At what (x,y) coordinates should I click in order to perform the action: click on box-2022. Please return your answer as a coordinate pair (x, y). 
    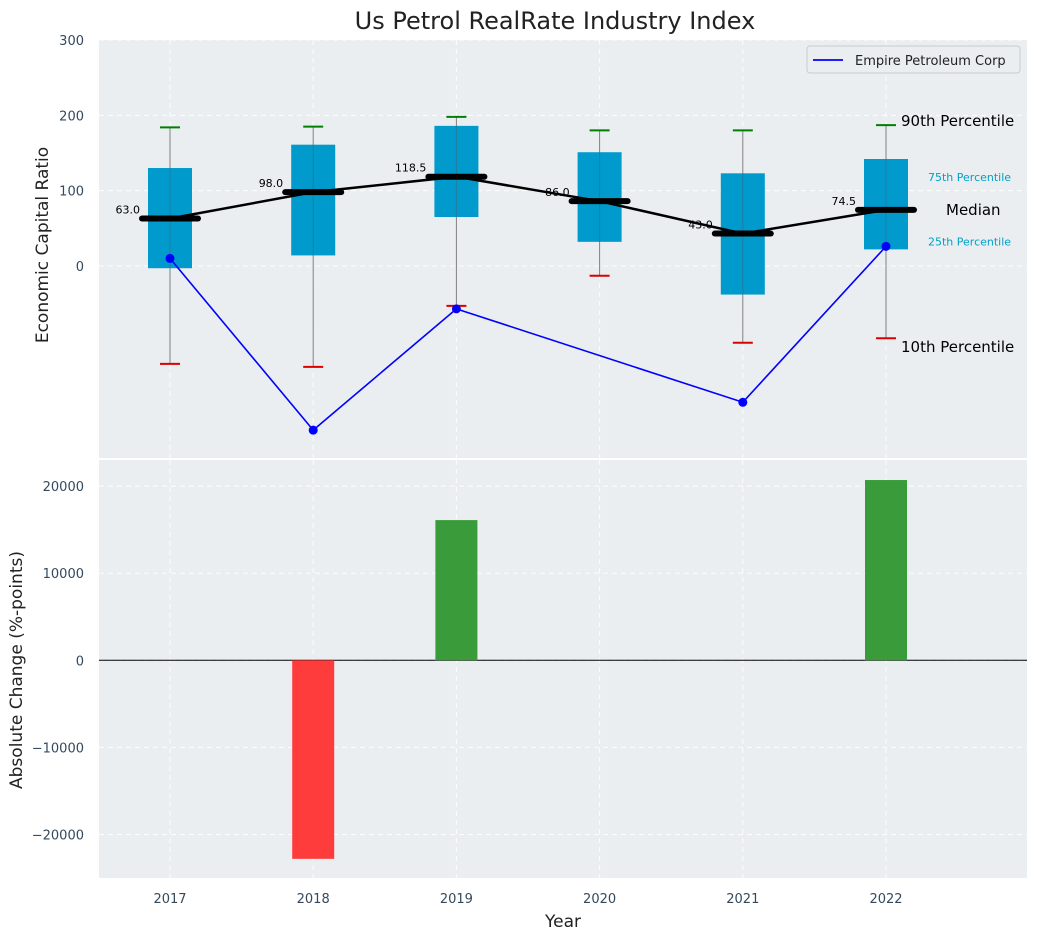
    Looking at the image, I should click on (886, 232).